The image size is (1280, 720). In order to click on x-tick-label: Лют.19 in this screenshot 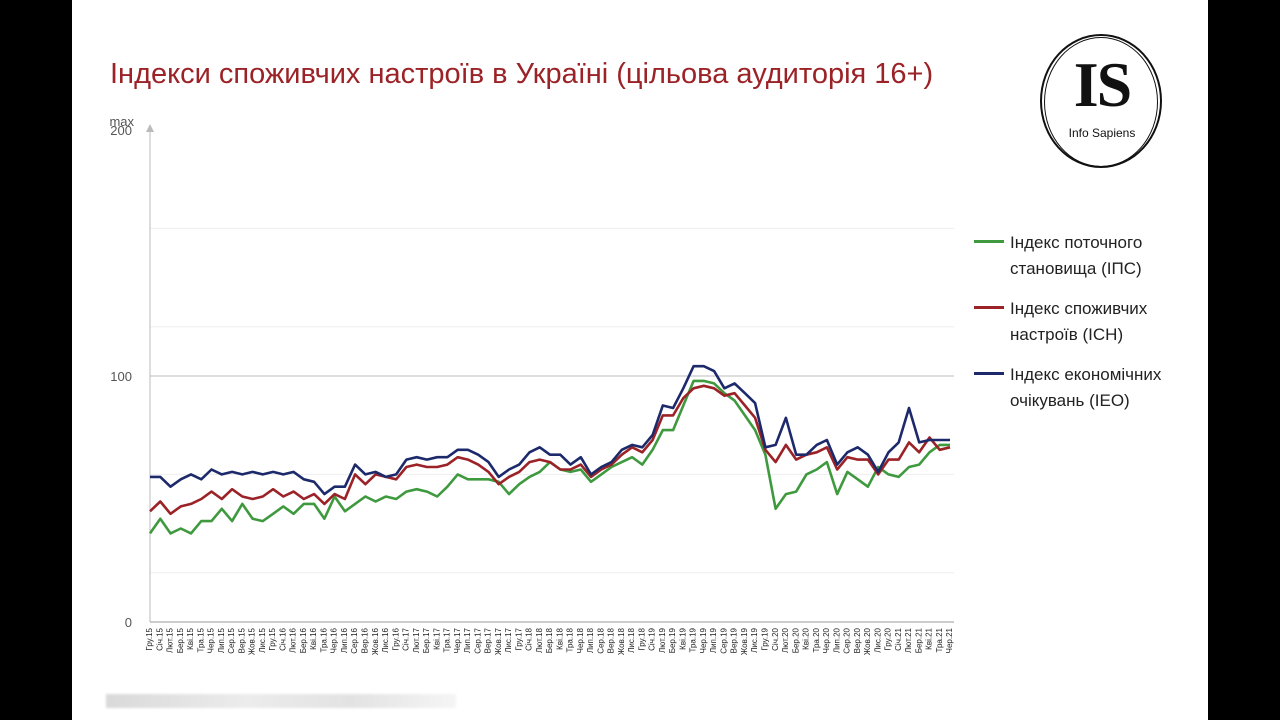, I will do `click(662, 640)`.